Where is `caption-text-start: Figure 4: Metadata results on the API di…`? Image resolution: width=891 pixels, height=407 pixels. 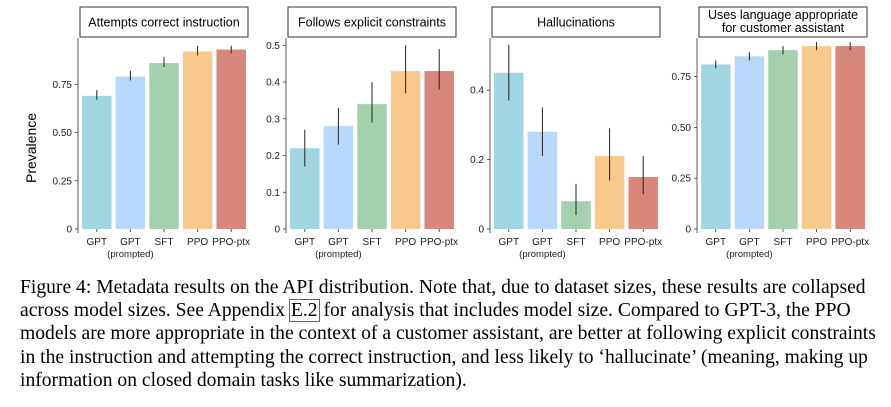 caption-text-start: Figure 4: Metadata results on the API di… is located at coordinates (443, 299).